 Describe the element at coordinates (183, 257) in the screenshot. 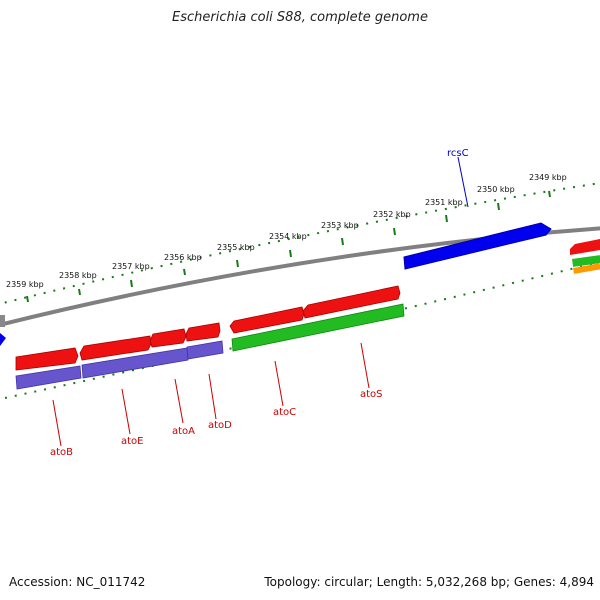

I see `tick-label-2356: 2356 kbp` at that location.